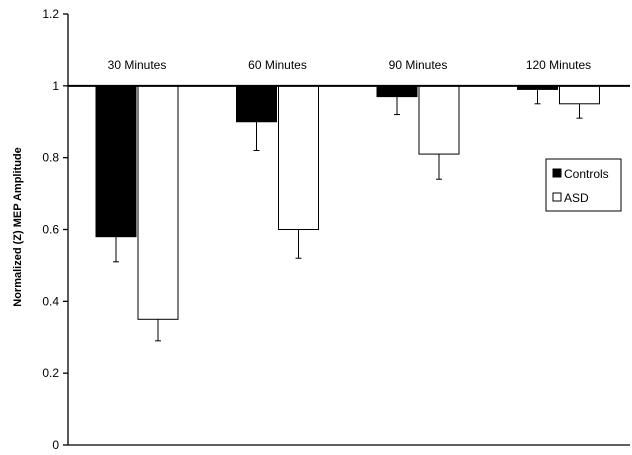  What do you see at coordinates (50, 230) in the screenshot?
I see `y-tick-label: 0.6` at bounding box center [50, 230].